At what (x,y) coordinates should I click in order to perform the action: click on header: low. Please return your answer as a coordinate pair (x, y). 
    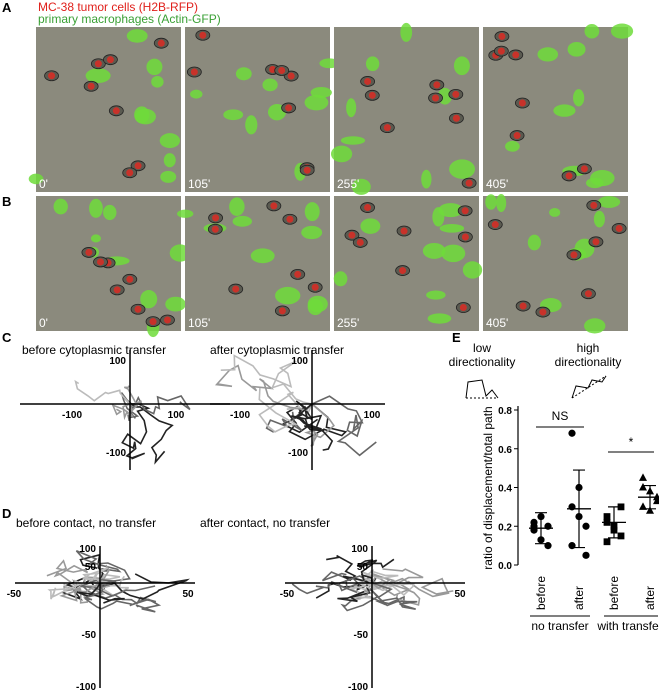
    Looking at the image, I should click on (482, 348).